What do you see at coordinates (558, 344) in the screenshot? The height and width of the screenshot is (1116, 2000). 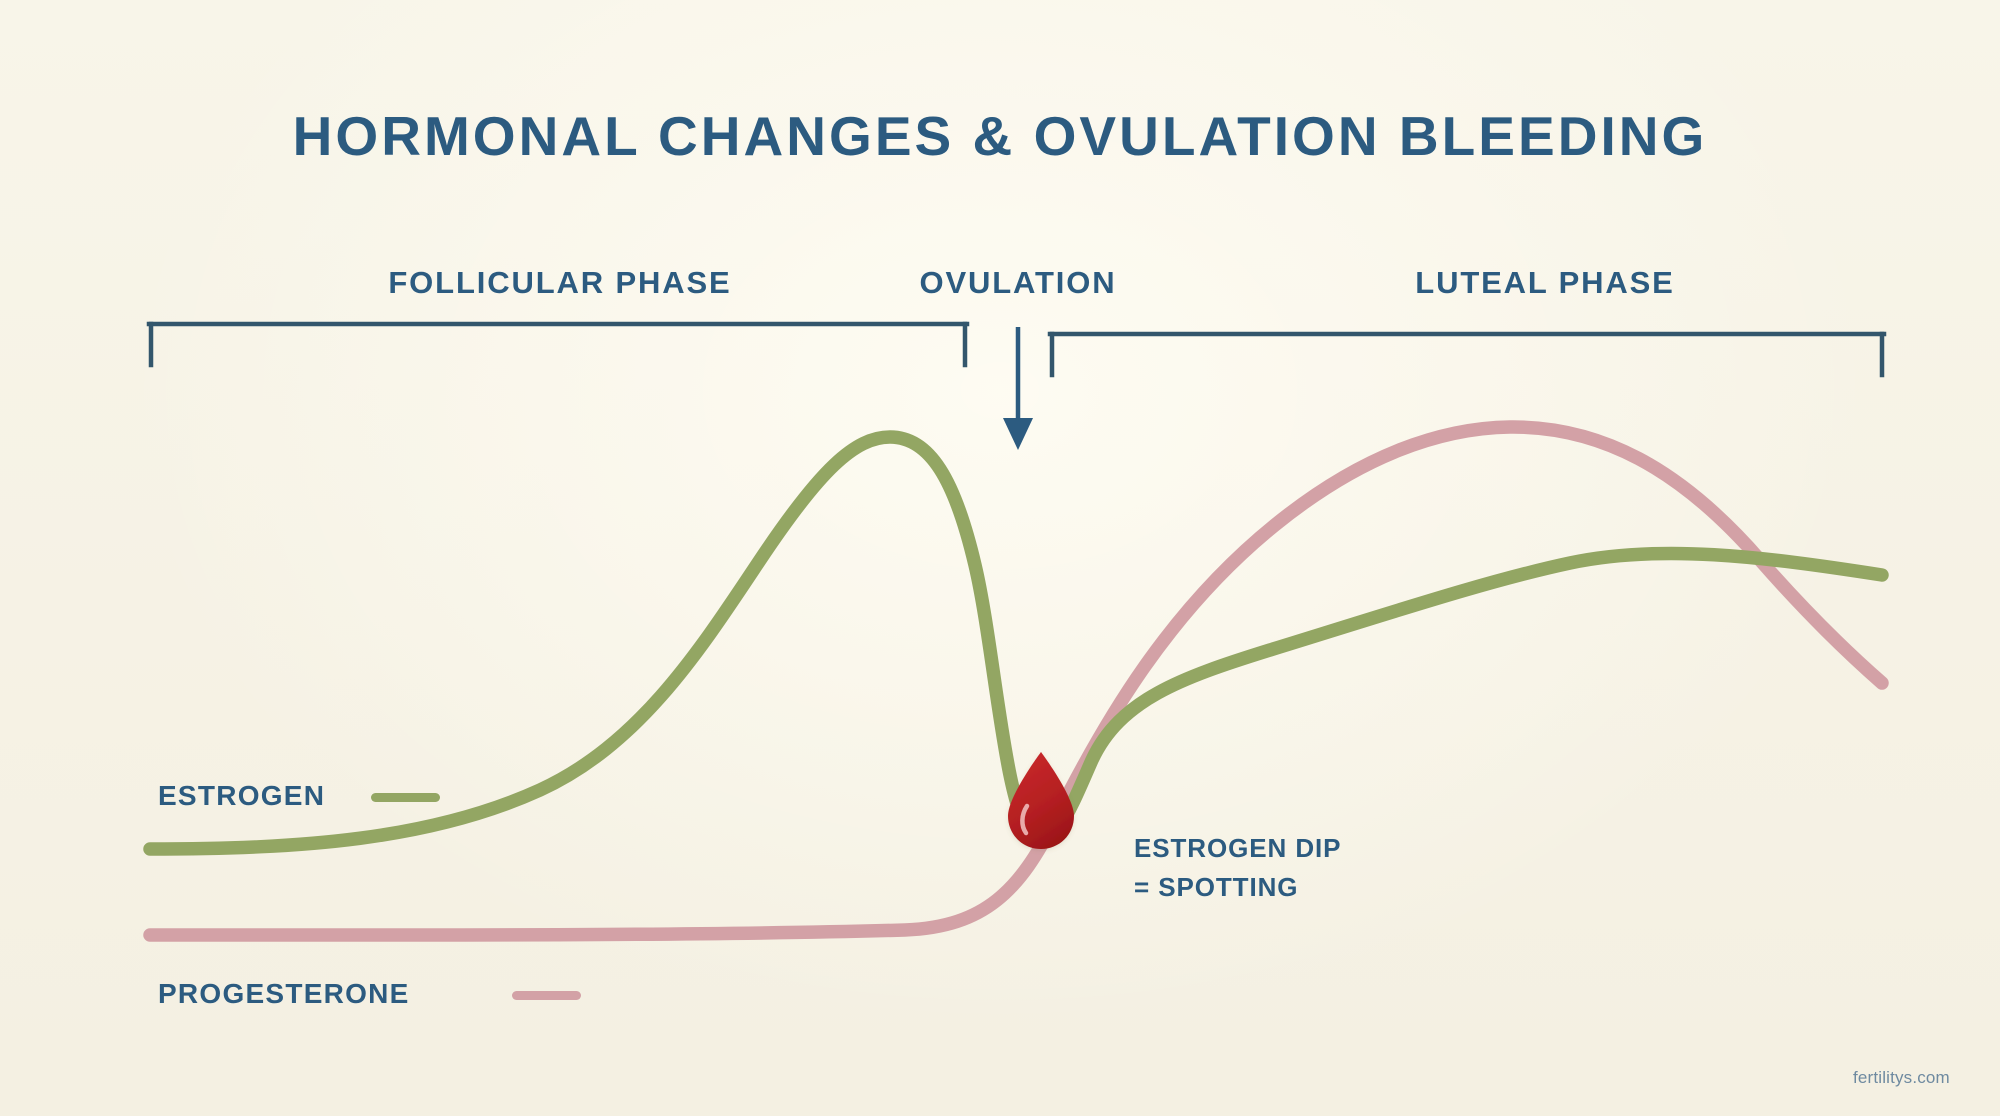 I see `phase-bracket-follicular` at bounding box center [558, 344].